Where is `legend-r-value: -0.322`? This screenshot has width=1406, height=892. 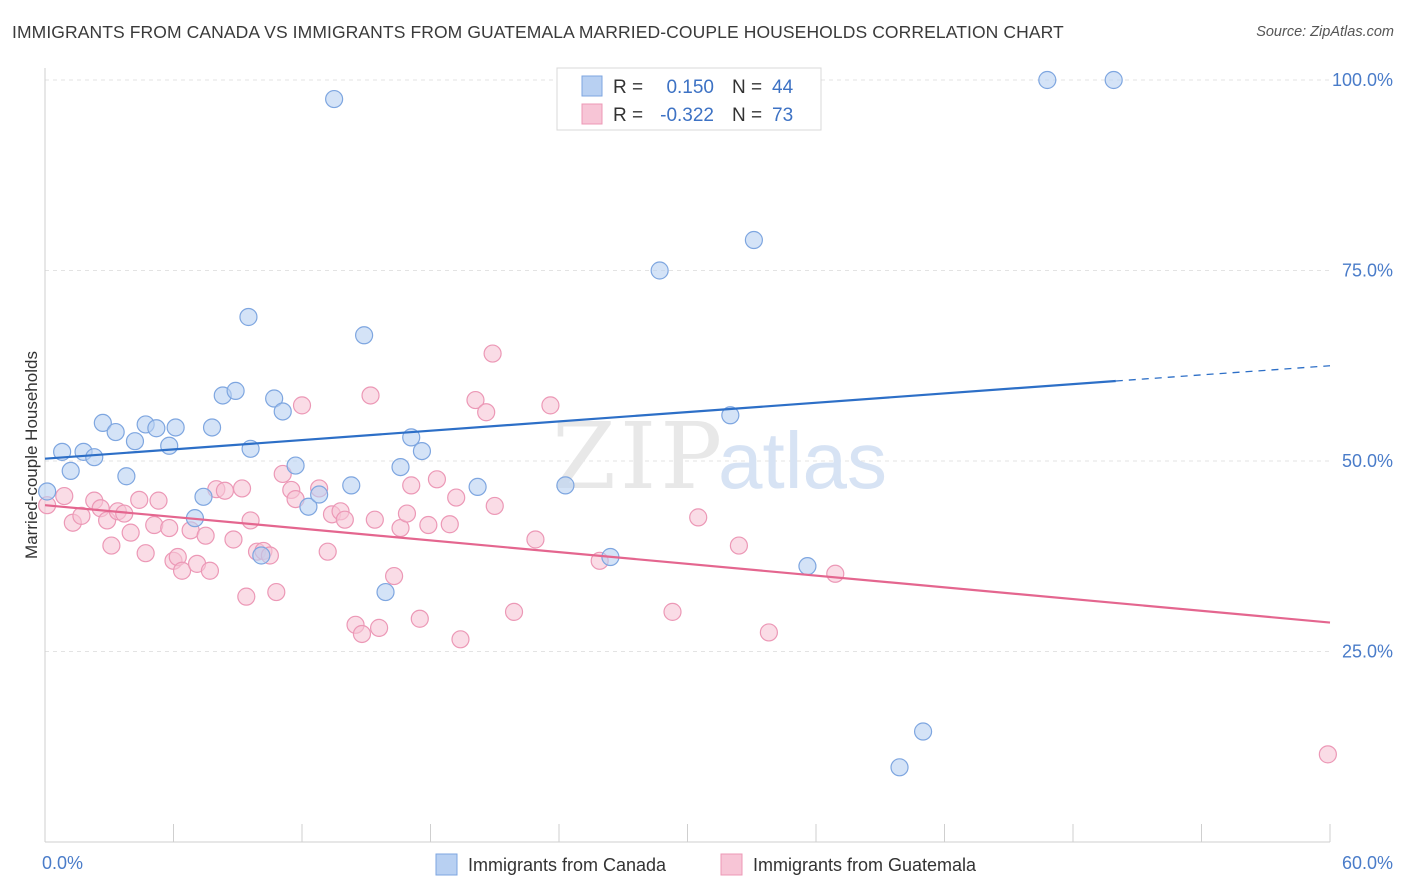
legend-r-value: -0.322 is located at coordinates (687, 115).